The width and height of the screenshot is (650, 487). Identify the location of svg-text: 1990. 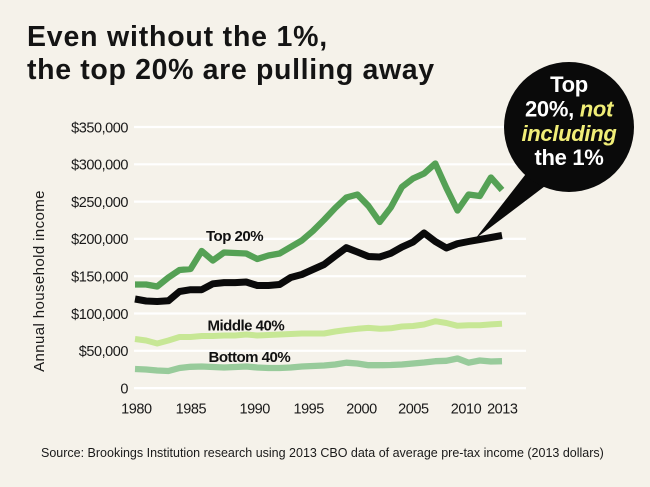
(254, 410).